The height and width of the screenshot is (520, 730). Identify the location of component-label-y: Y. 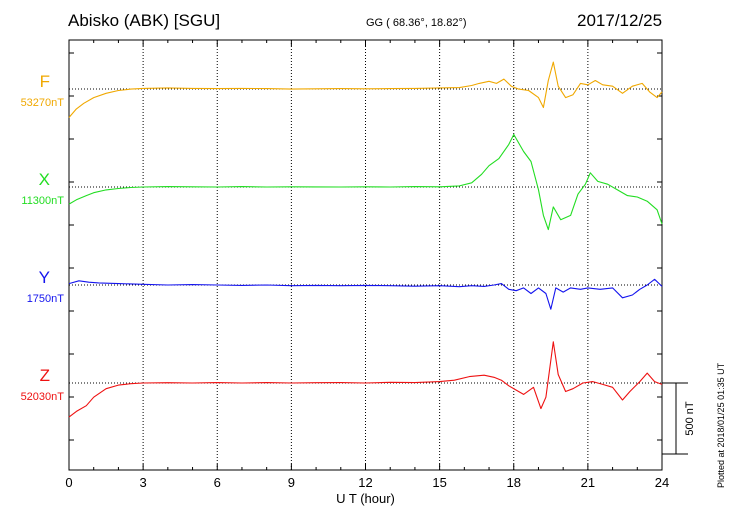
(44, 277).